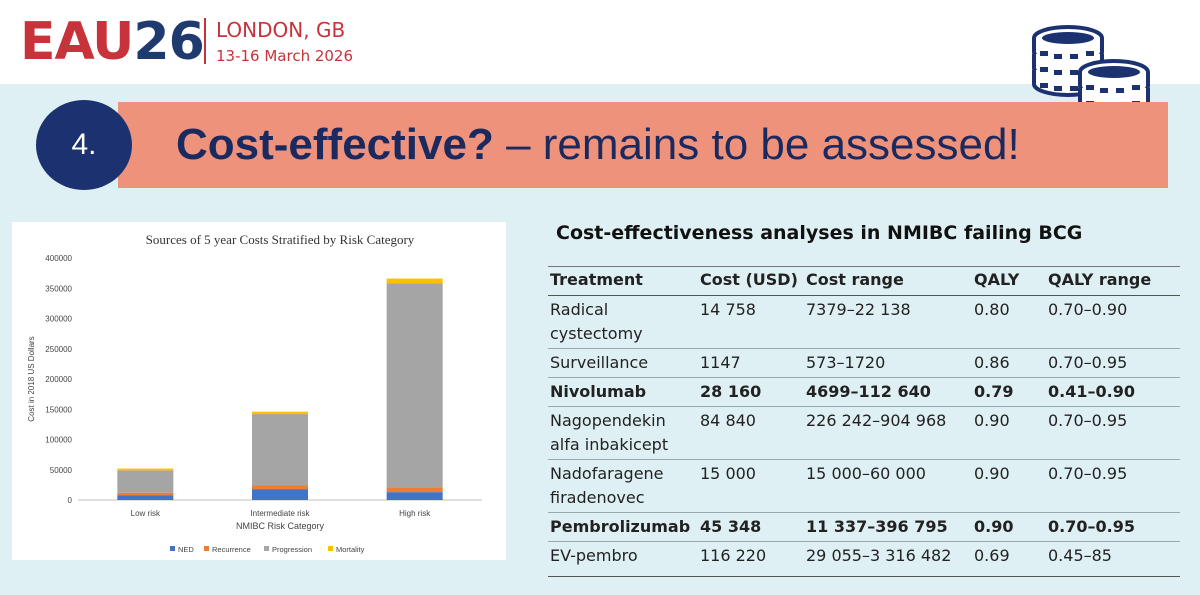 Image resolution: width=1200 pixels, height=595 pixels. I want to click on col-header-cost-range: Cost range, so click(888, 281).